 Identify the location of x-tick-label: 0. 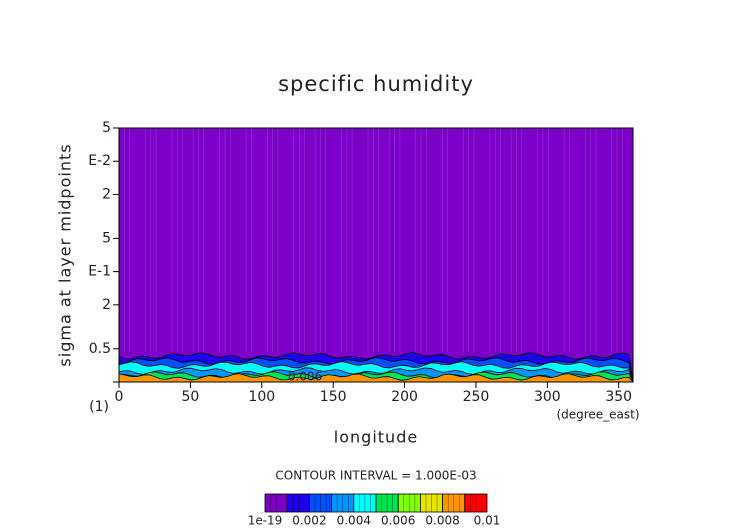
(119, 397).